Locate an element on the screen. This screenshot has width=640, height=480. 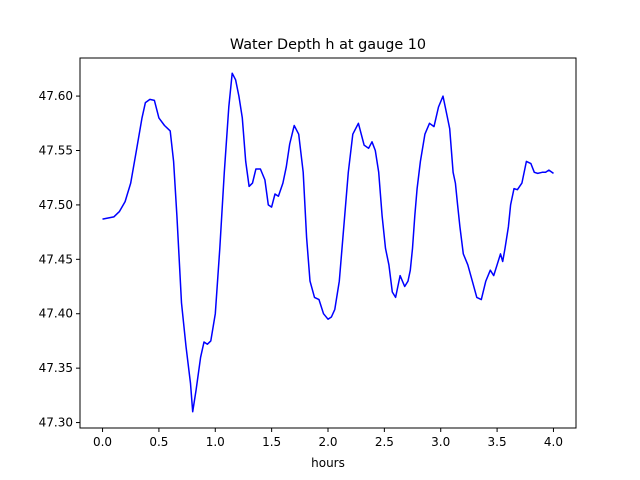
y-tick-label: 47.35 is located at coordinates (56, 368).